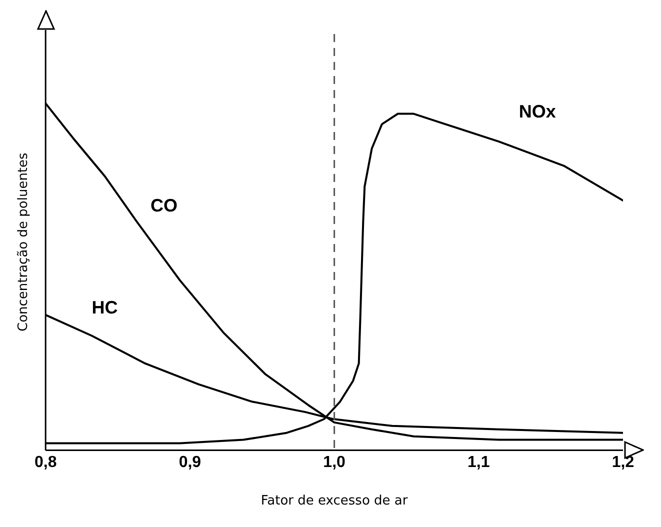  I want to click on series-label: HC, so click(105, 308).